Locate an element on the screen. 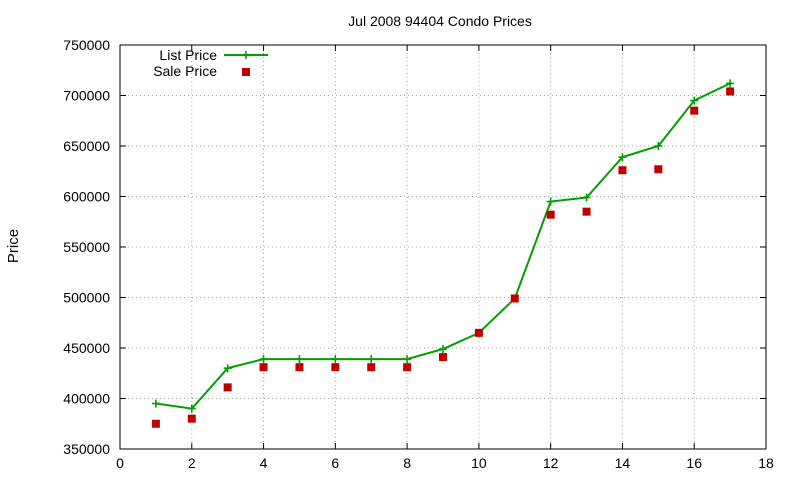 This screenshot has width=800, height=480. x-tick-label: 8 is located at coordinates (407, 463).